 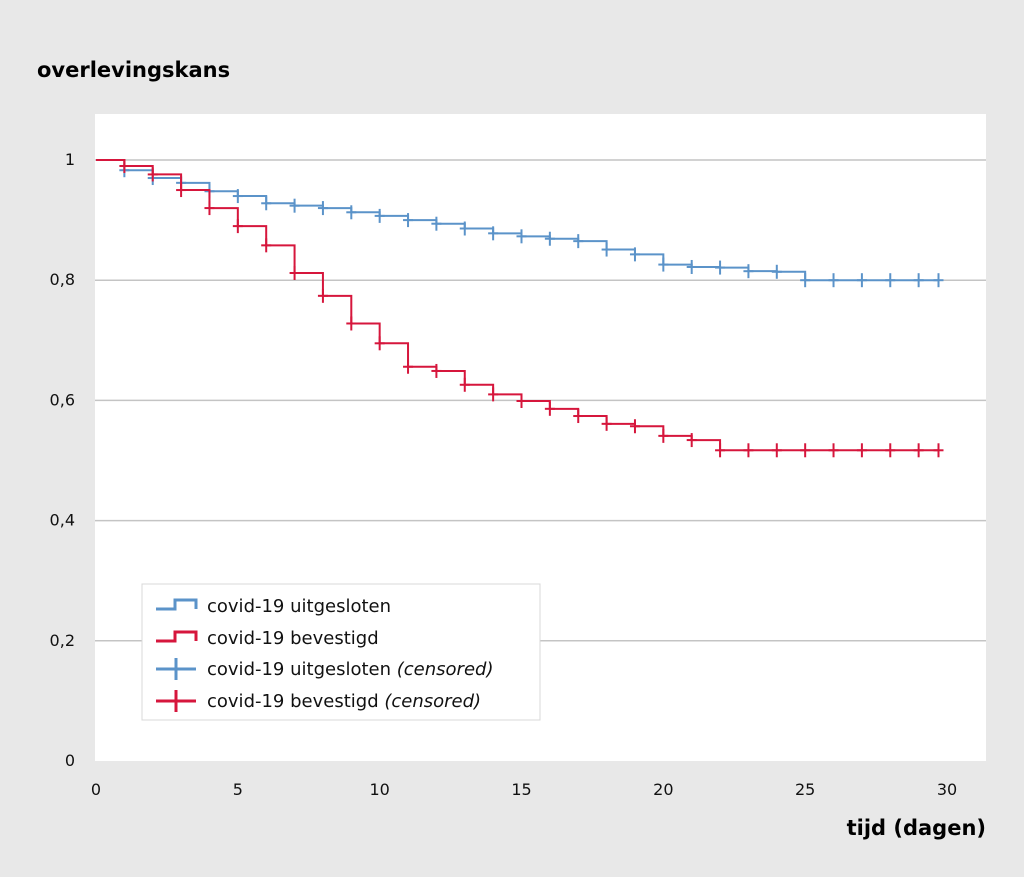 What do you see at coordinates (432, 701) in the screenshot?
I see `legend-label-bevestigd-censored-suffix: (censored)` at bounding box center [432, 701].